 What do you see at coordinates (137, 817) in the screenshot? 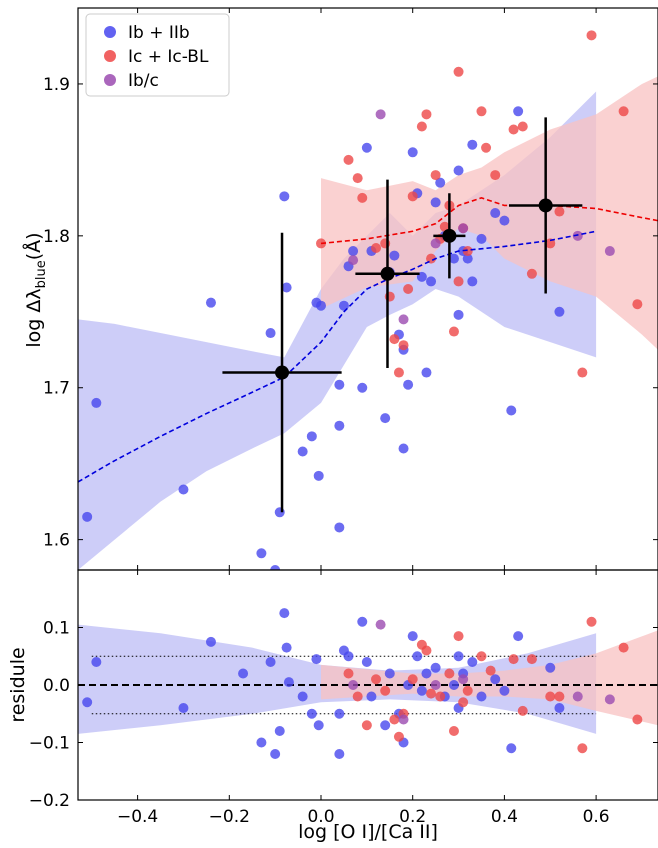
I see `x-tick-label: −0.4` at bounding box center [137, 817].